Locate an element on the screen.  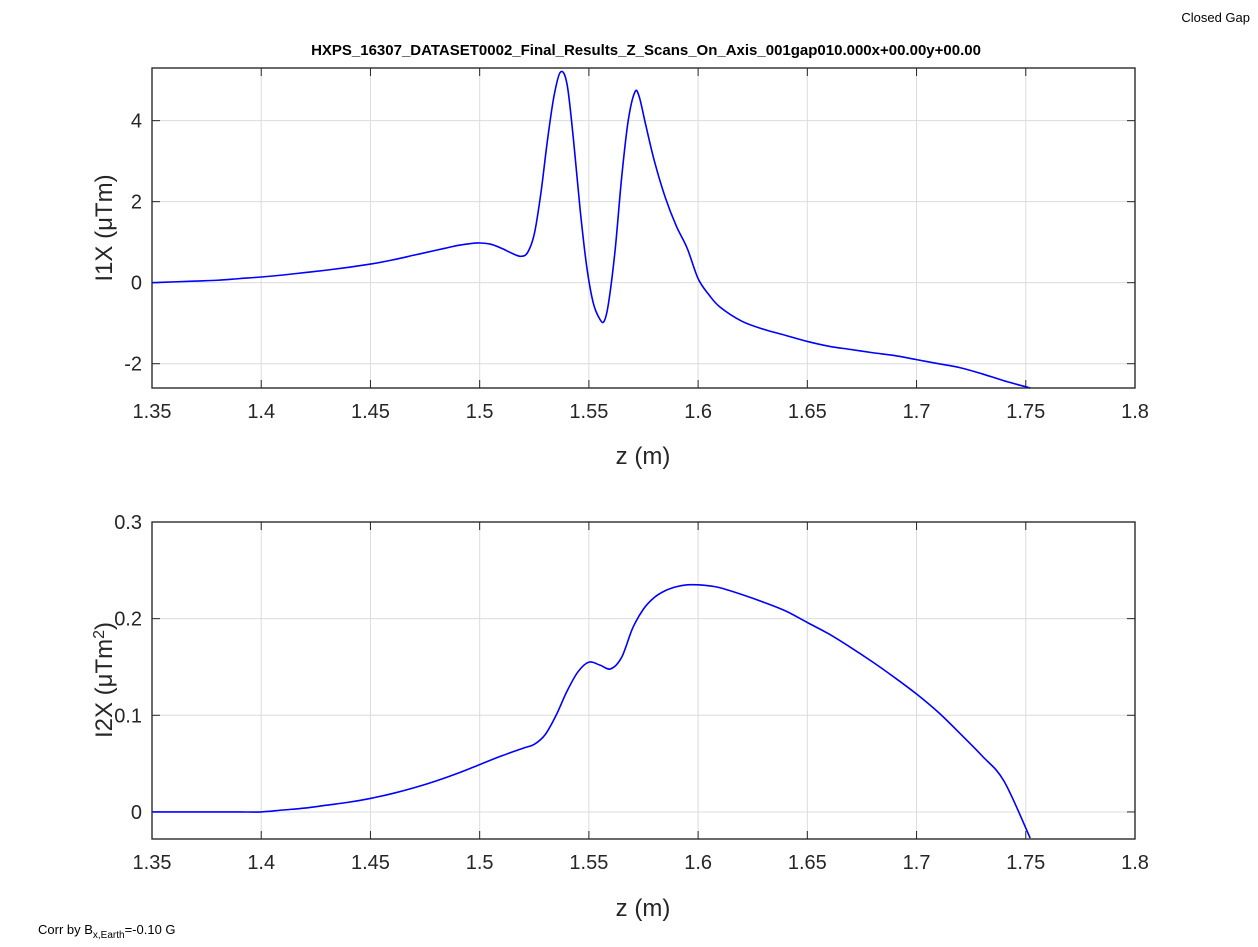
bottom-chart-ylabel-close: ) is located at coordinates (104, 626).